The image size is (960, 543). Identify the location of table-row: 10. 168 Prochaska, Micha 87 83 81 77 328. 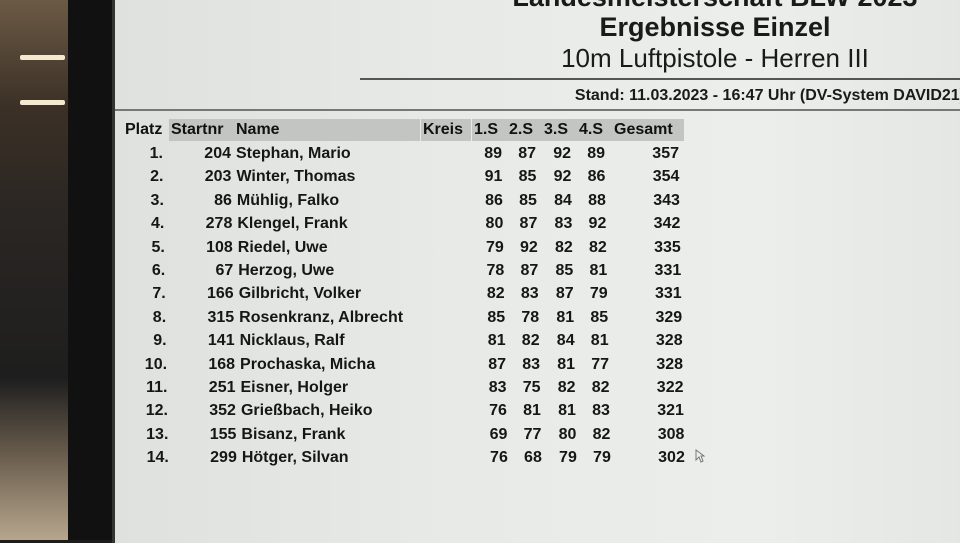
(469, 365).